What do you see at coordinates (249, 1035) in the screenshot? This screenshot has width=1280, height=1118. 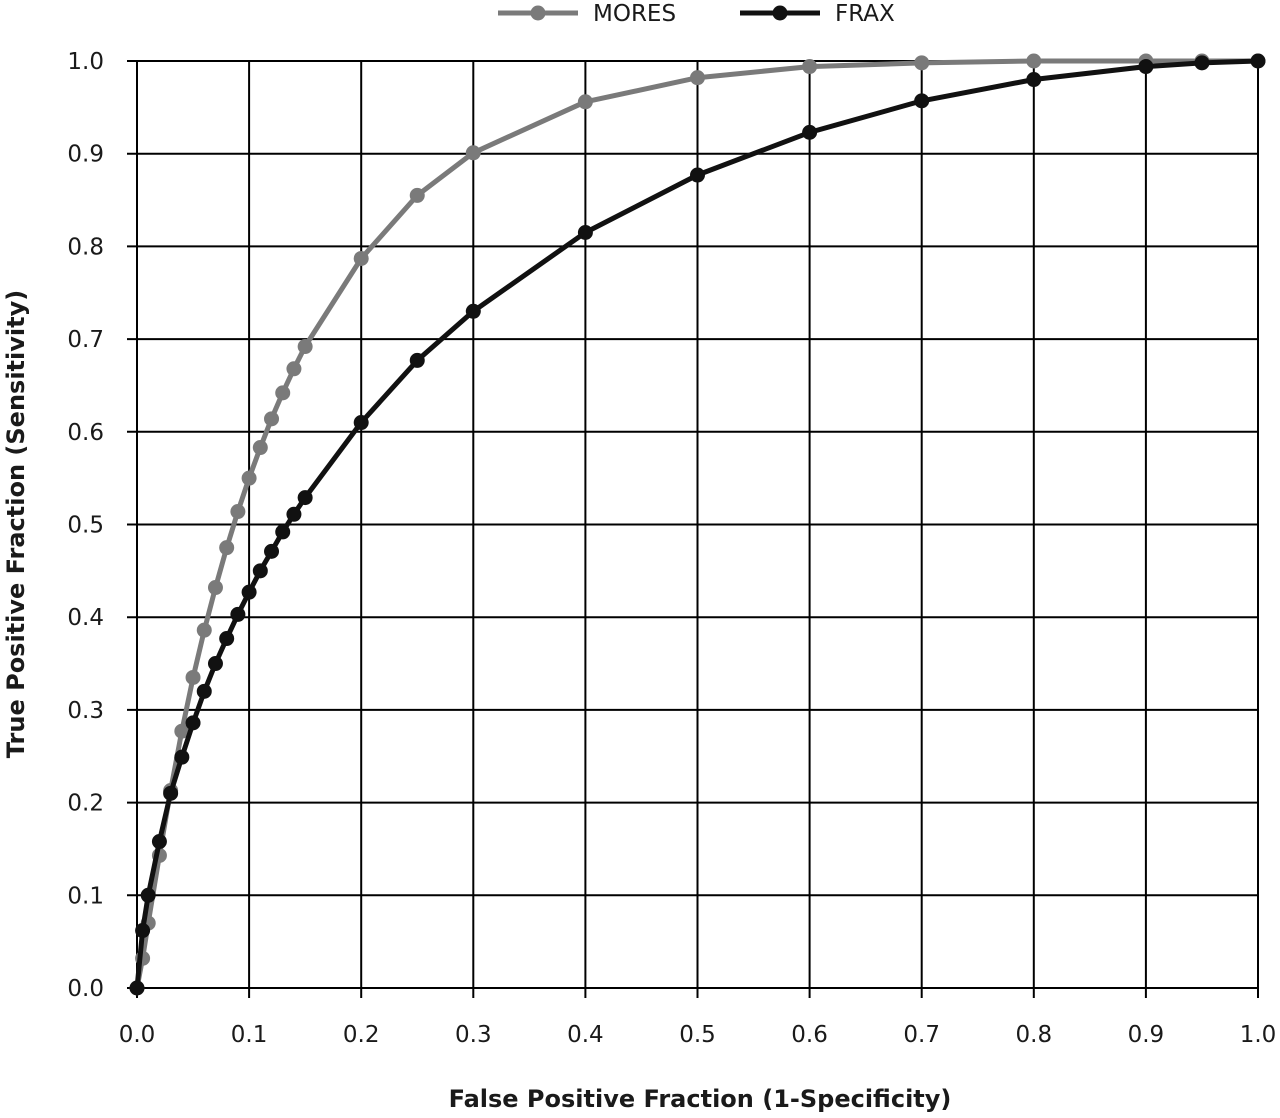 I see `x-tick-label: 0.1` at bounding box center [249, 1035].